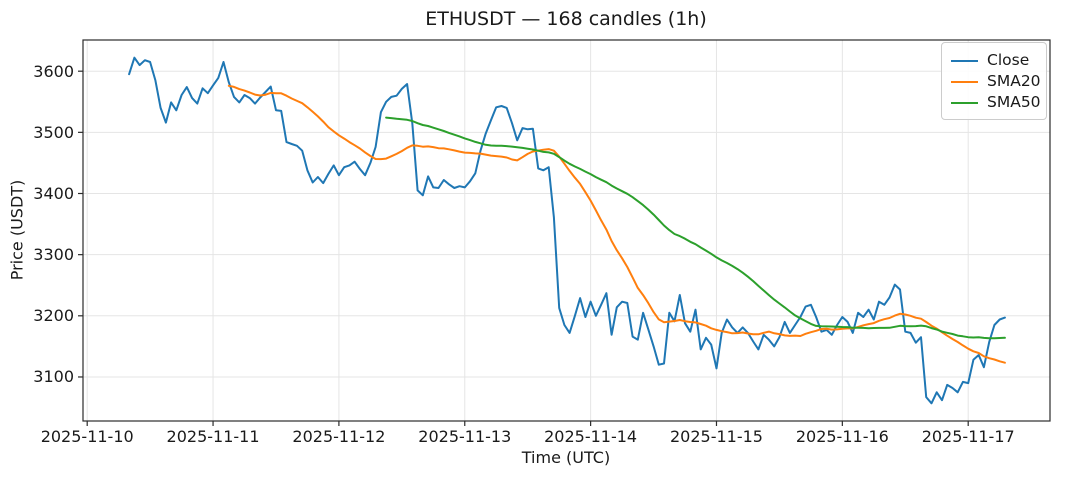 This screenshot has width=1068, height=481. What do you see at coordinates (591, 436) in the screenshot?
I see `x-tick-label: 2025-11-14` at bounding box center [591, 436].